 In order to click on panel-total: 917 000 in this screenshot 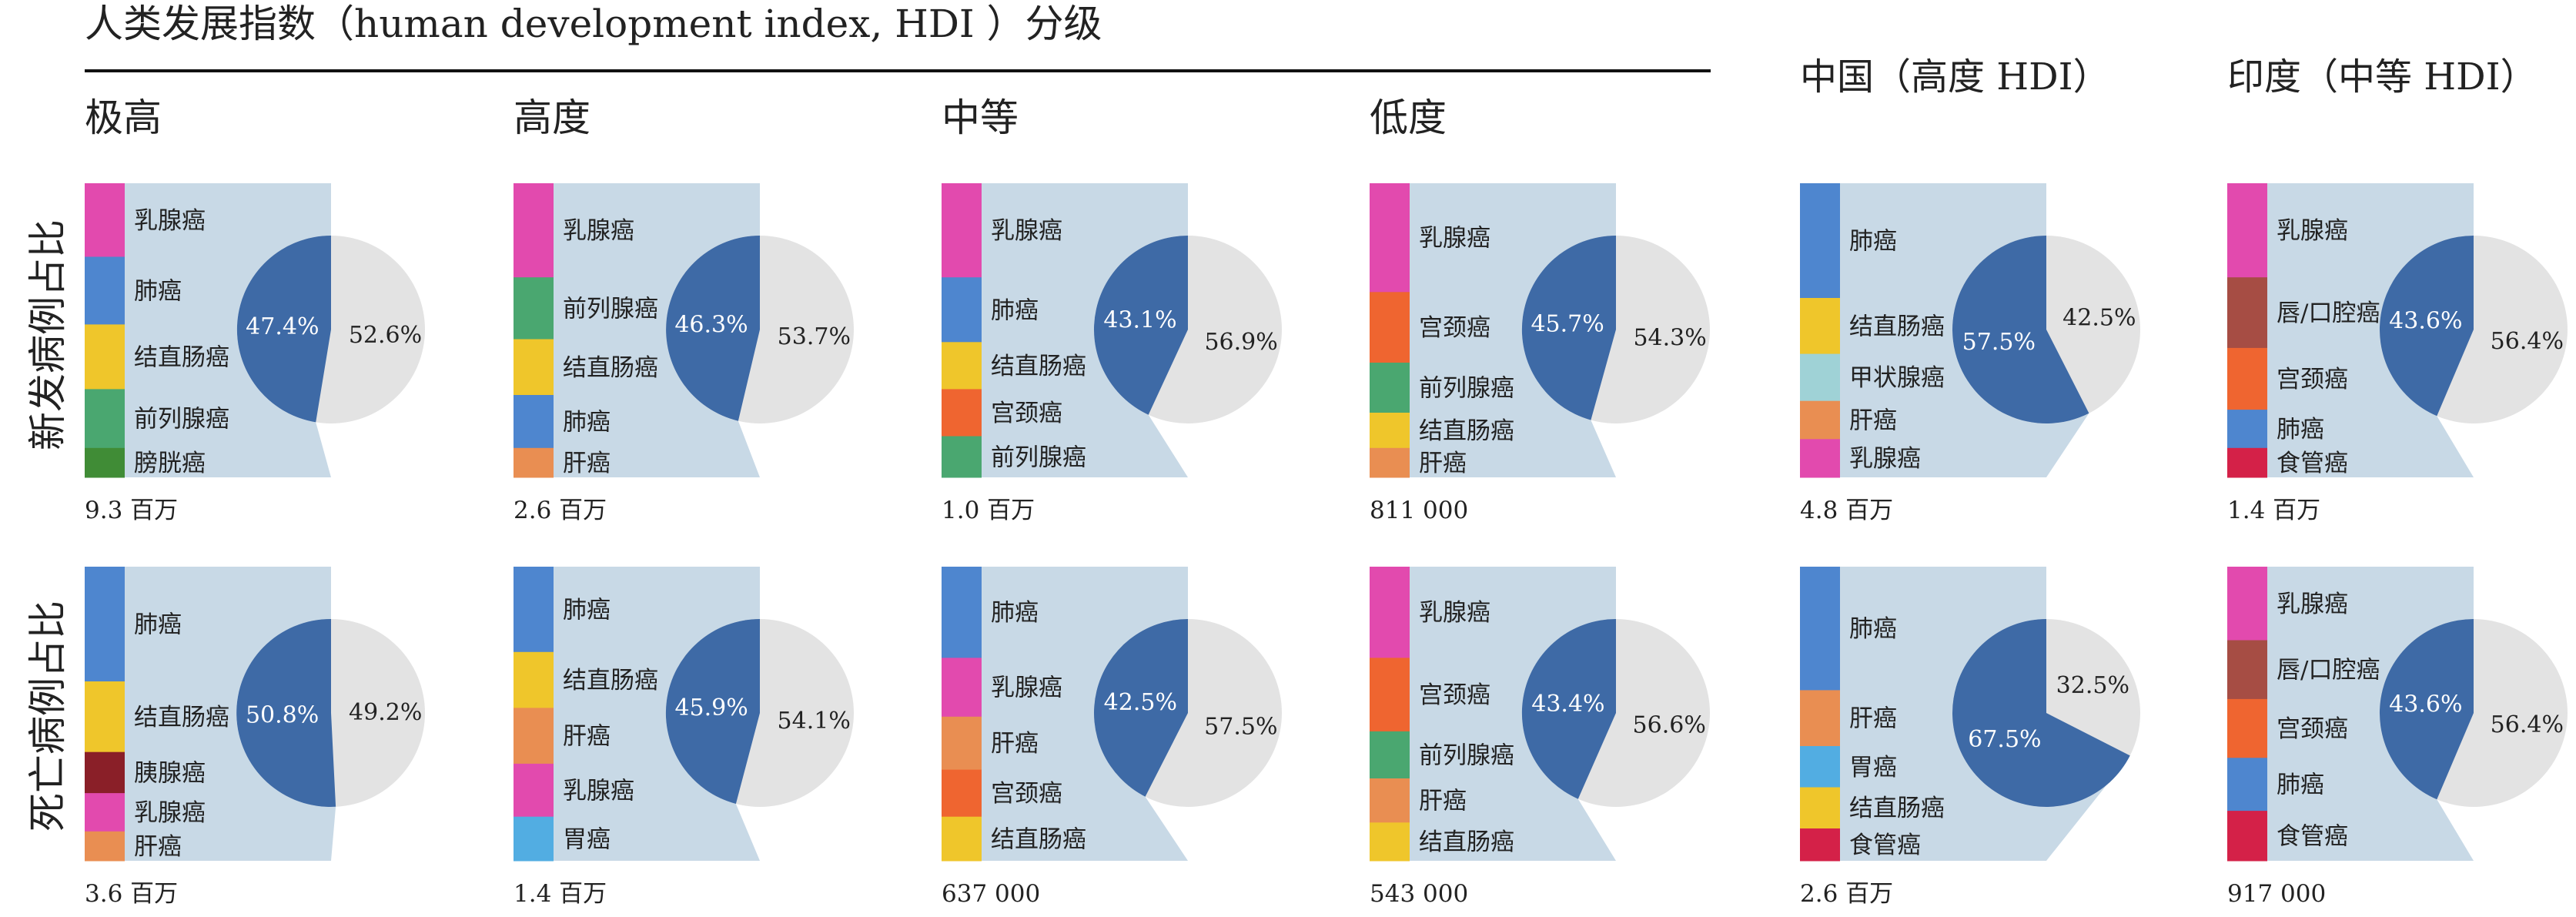, I will do `click(2277, 894)`.